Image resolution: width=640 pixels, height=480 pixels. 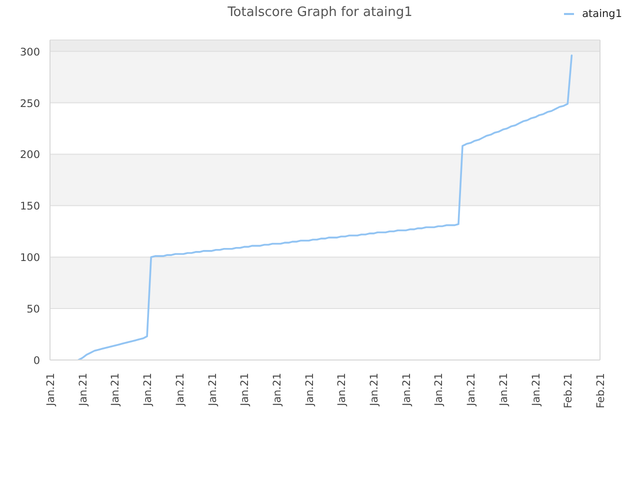 I want to click on chart-title: Totalscore Graph for ataing1, so click(x=320, y=12).